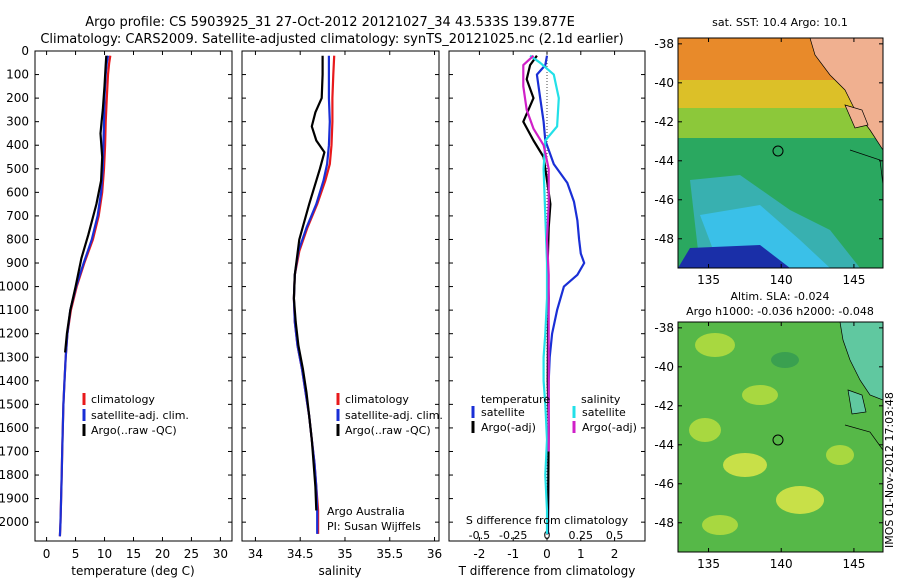  Describe the element at coordinates (339, 571) in the screenshot. I see `salinity-axis-label: salinity` at that location.